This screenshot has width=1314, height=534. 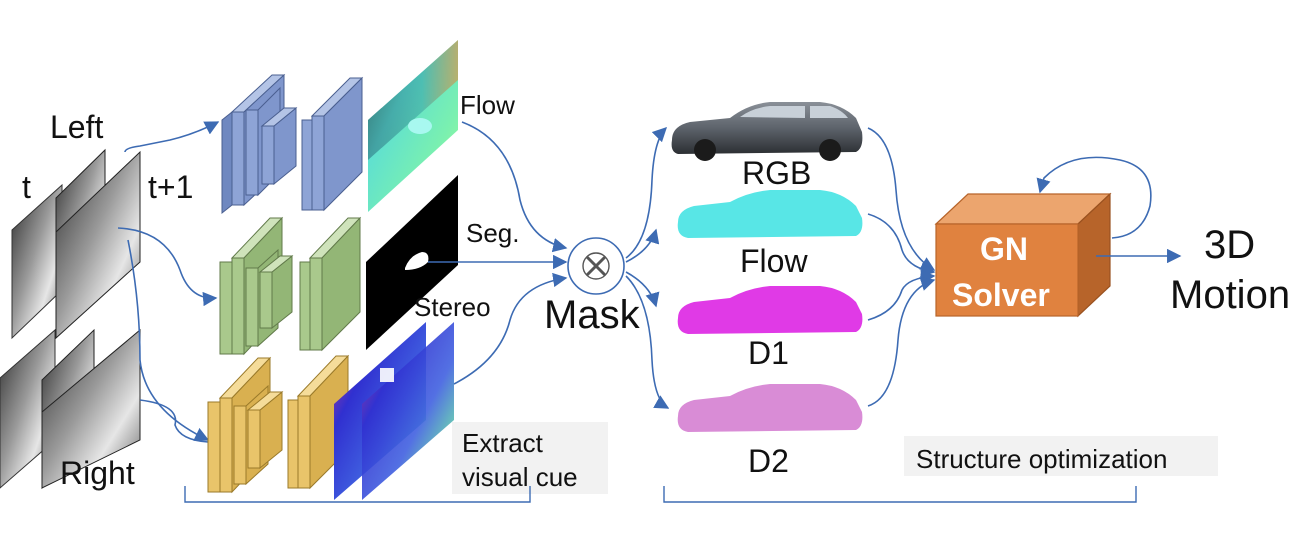 I want to click on arrow-mask-to-d1, so click(x=642, y=289).